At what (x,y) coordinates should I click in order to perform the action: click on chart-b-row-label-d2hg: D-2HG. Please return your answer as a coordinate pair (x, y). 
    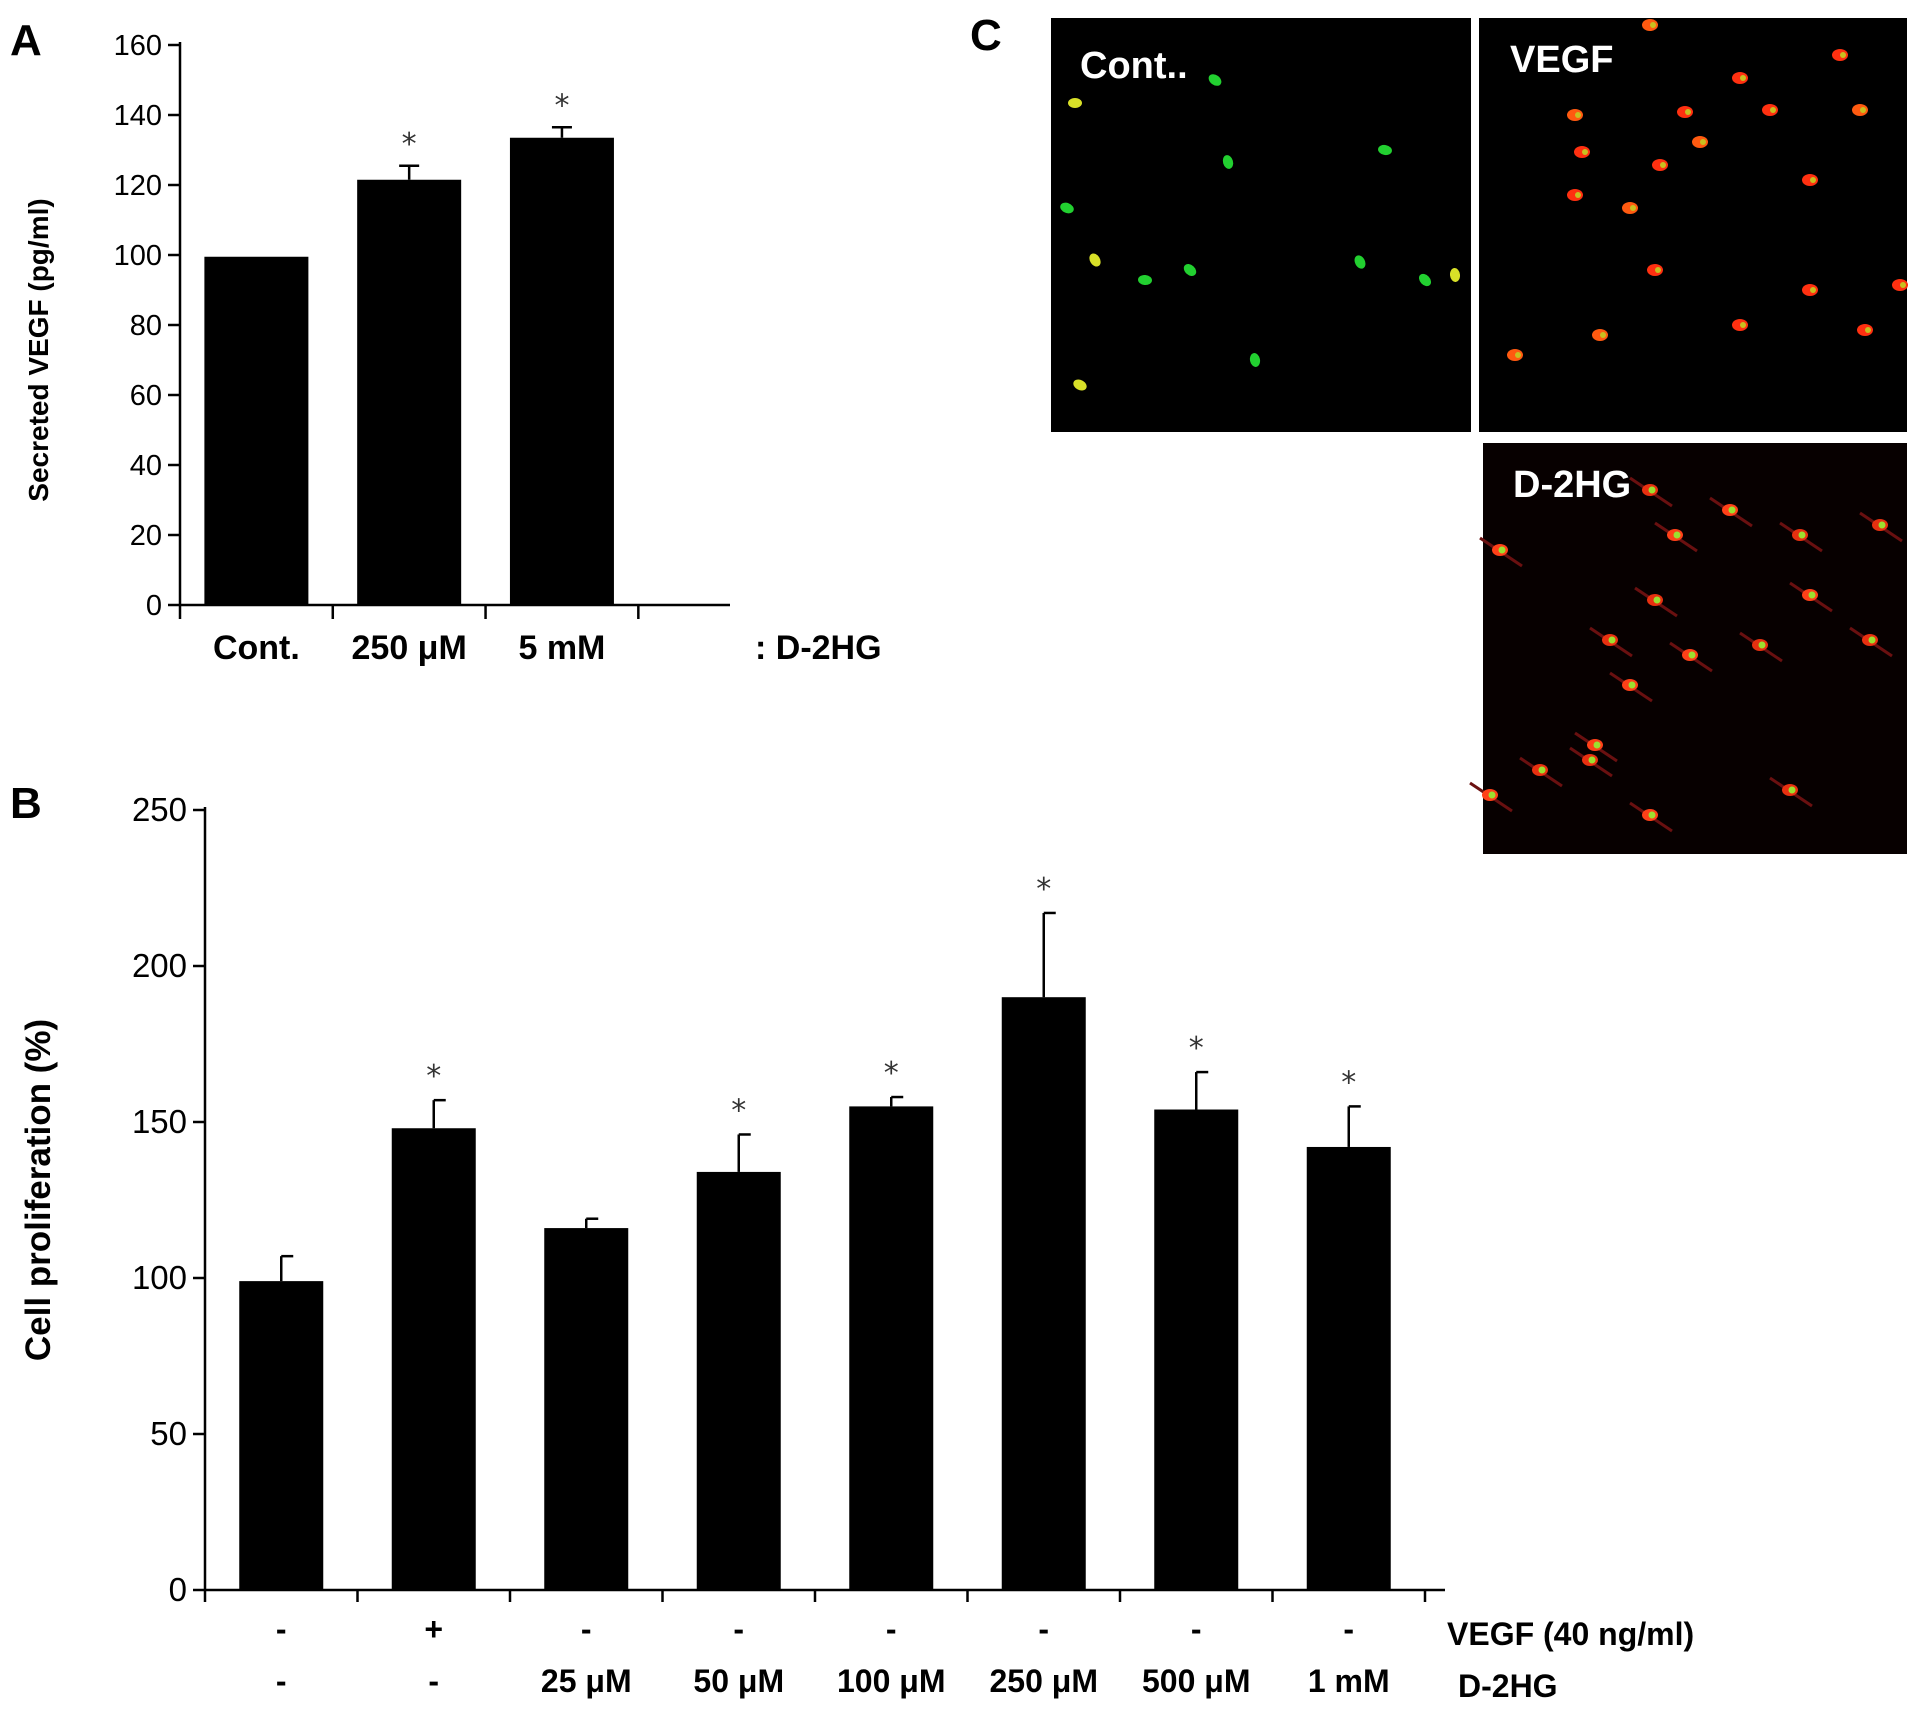
    Looking at the image, I should click on (1508, 1686).